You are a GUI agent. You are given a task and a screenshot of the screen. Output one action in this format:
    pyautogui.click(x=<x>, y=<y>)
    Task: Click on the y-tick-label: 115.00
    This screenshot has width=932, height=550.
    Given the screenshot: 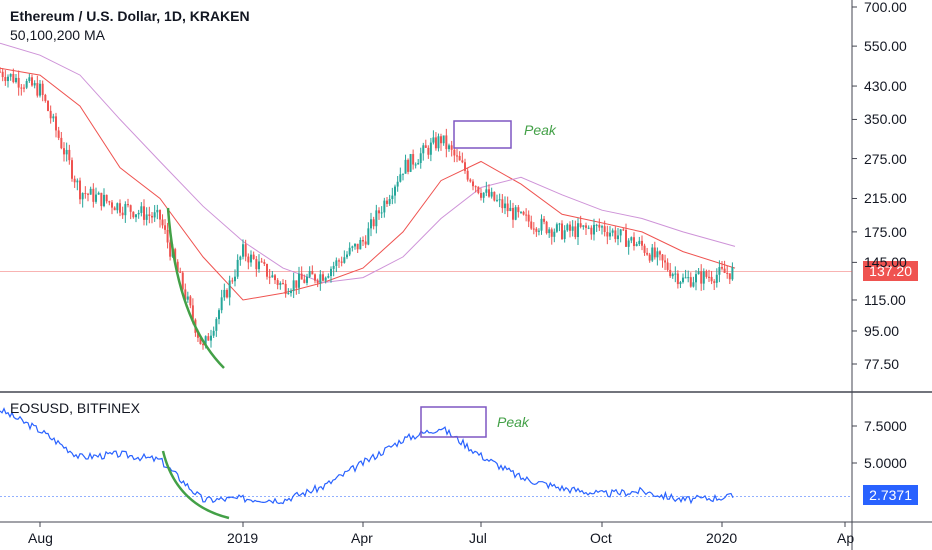 What is the action you would take?
    pyautogui.click(x=885, y=299)
    